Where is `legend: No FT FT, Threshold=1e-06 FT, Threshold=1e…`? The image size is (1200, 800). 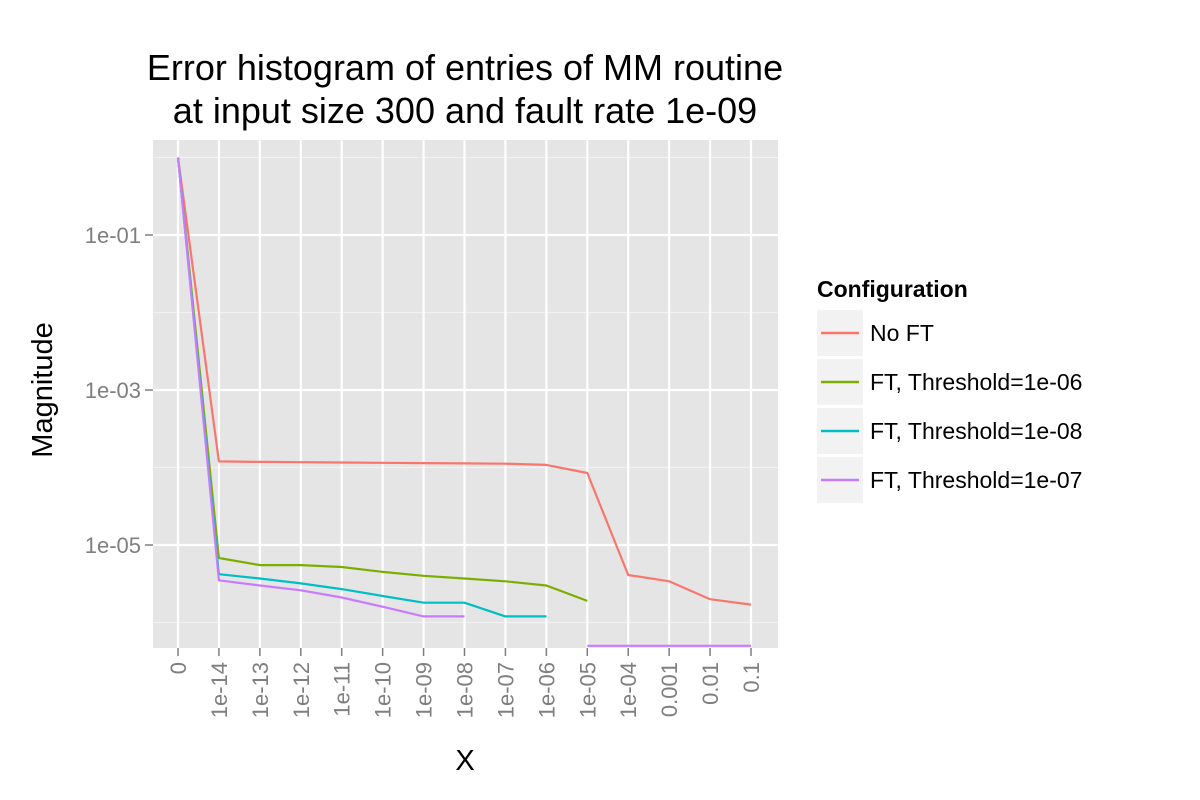 legend: No FT FT, Threshold=1e-06 FT, Threshold=1e… is located at coordinates (949, 406).